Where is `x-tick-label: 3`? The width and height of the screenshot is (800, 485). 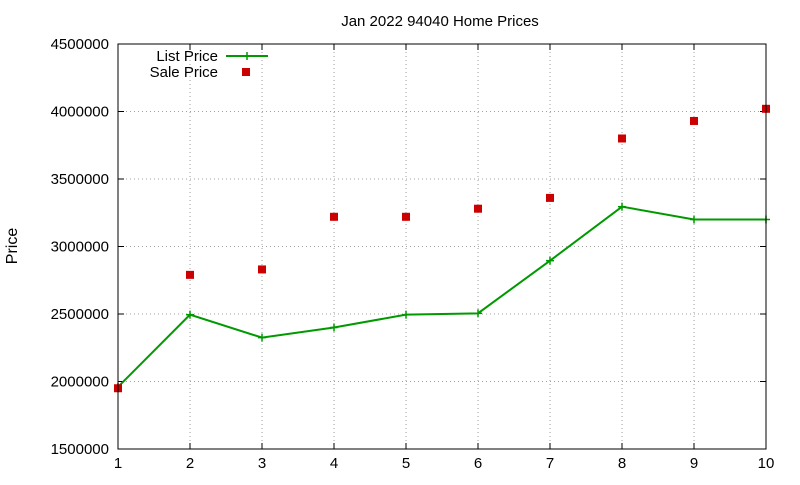 x-tick-label: 3 is located at coordinates (262, 463).